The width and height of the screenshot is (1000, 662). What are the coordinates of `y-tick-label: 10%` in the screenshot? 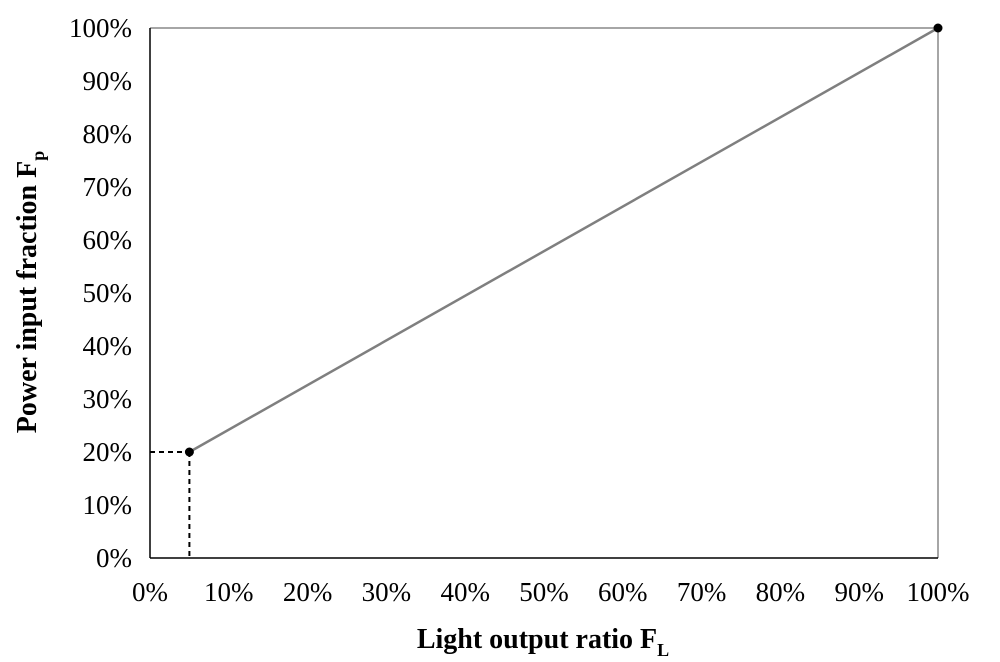 It's located at (108, 505).